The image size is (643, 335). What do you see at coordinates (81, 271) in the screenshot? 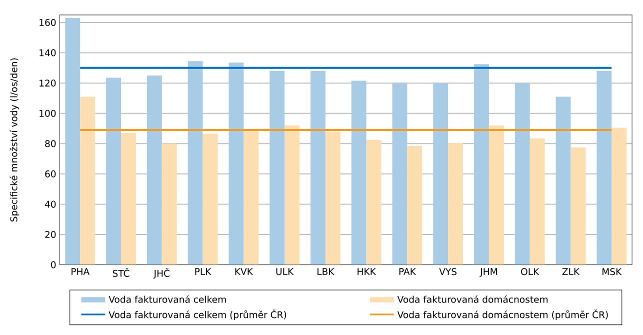
I see `x-tick-label: PHA` at bounding box center [81, 271].